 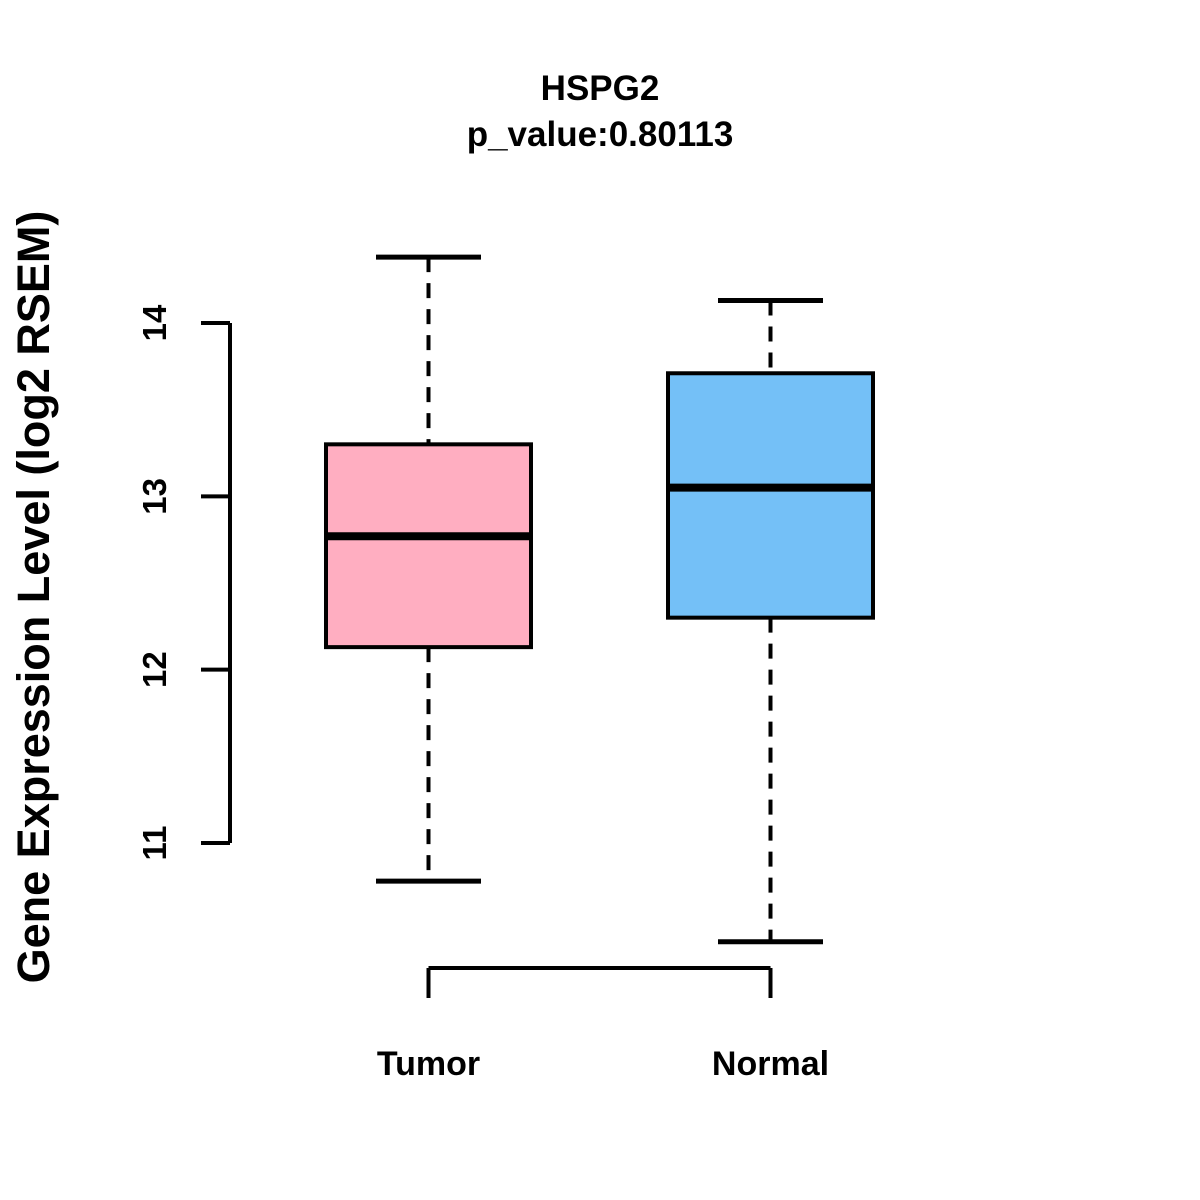 What do you see at coordinates (770, 495) in the screenshot?
I see `normal-box` at bounding box center [770, 495].